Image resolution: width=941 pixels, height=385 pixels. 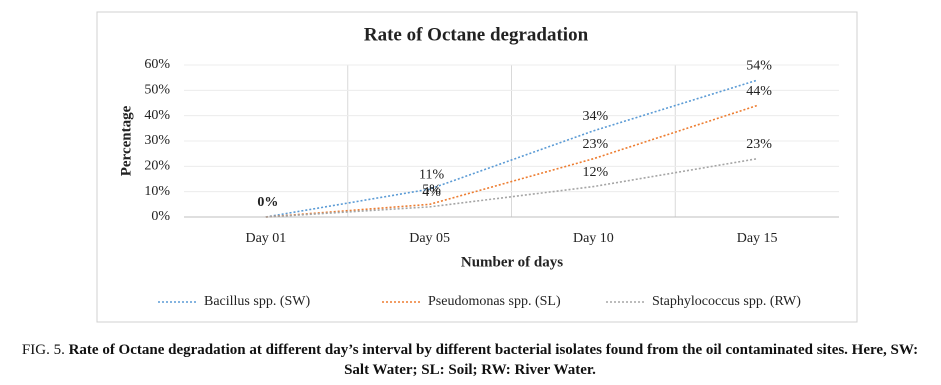 I want to click on chart-title: Rate of Octane degradation, so click(x=476, y=34).